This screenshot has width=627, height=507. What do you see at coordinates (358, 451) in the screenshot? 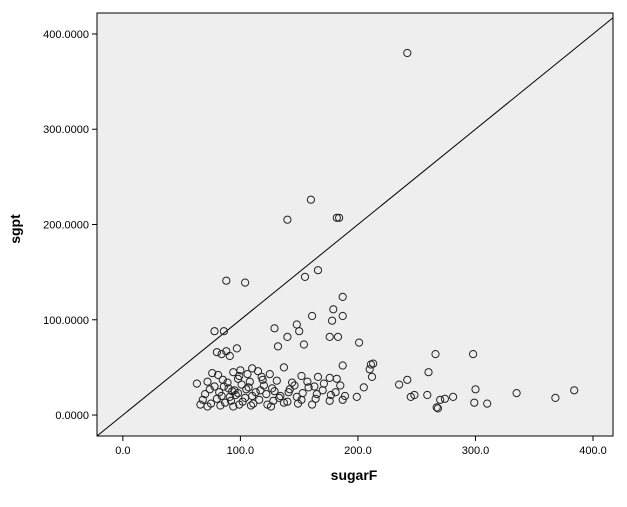
I see `x-tick-label: 200.0` at bounding box center [358, 451].